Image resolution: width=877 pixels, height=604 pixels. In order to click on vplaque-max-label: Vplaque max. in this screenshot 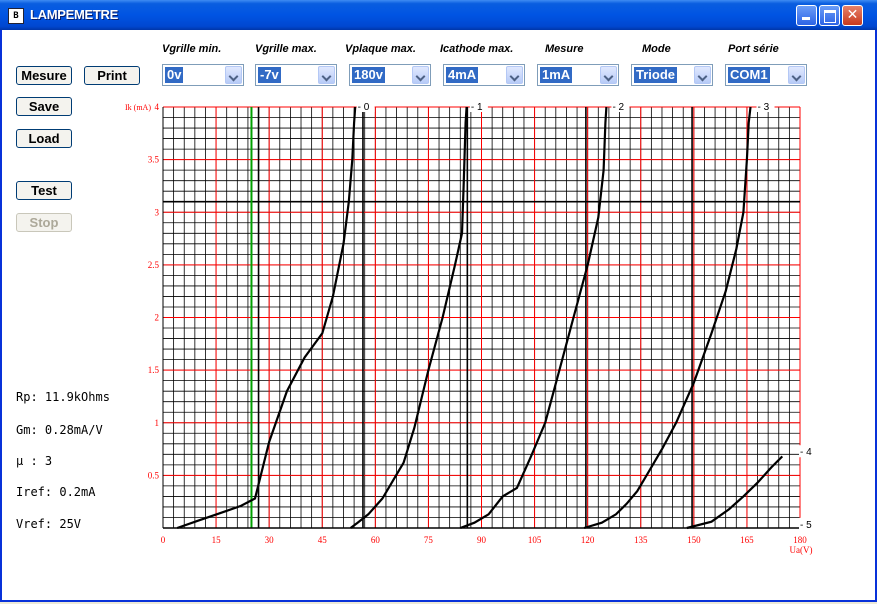, I will do `click(380, 49)`.